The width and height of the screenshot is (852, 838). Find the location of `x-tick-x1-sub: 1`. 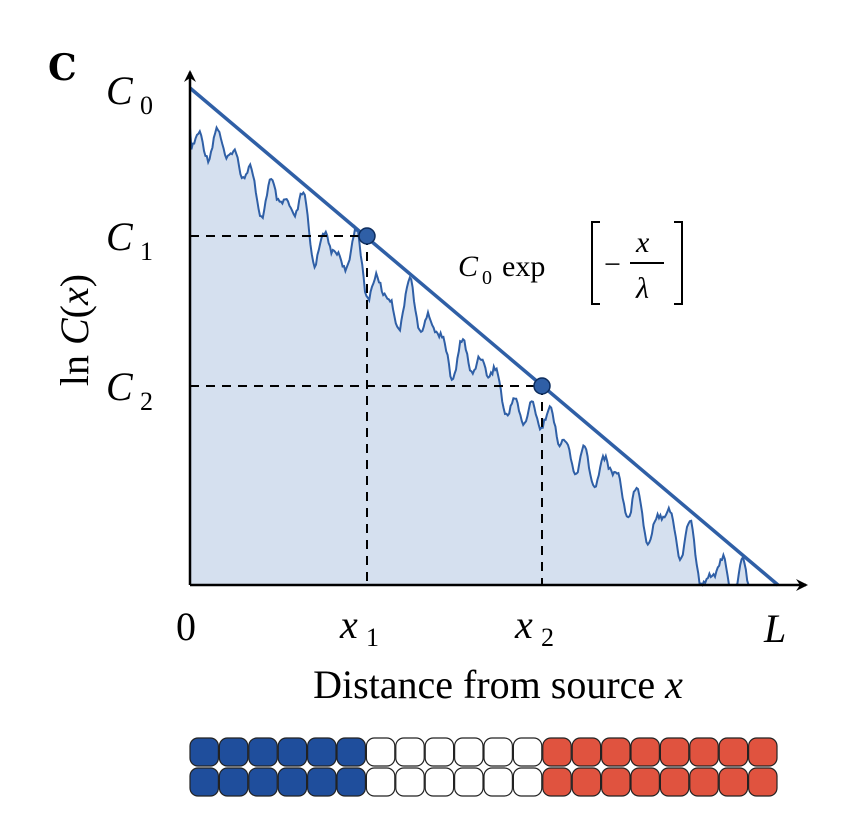

x-tick-x1-sub: 1 is located at coordinates (372, 637).